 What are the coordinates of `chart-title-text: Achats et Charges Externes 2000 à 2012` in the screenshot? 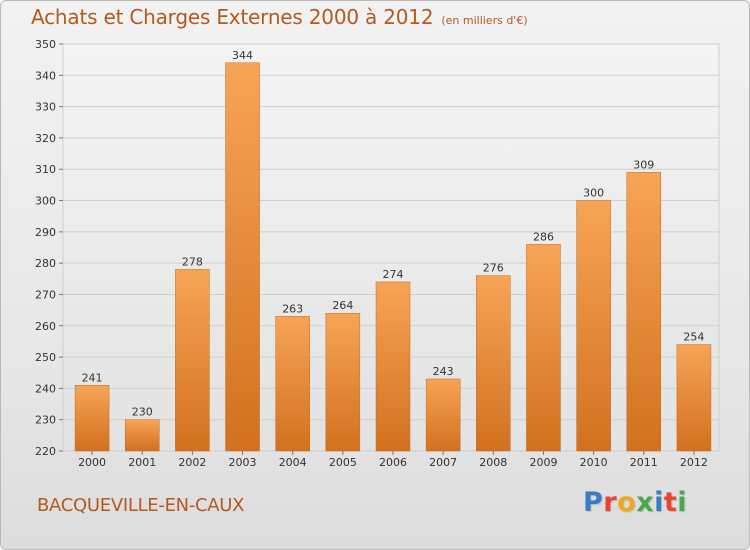 It's located at (232, 17).